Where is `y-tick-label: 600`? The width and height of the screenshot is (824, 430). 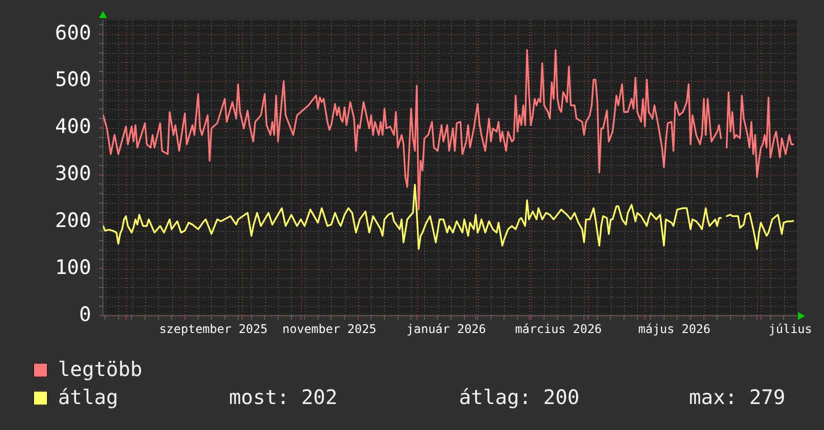 y-tick-label: 600 is located at coordinates (73, 32).